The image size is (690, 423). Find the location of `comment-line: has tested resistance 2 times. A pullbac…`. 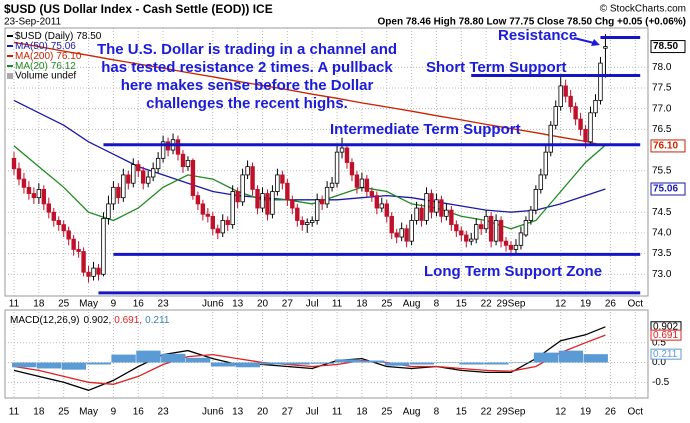

comment-line: has tested resistance 2 times. A pullbac… is located at coordinates (247, 67).